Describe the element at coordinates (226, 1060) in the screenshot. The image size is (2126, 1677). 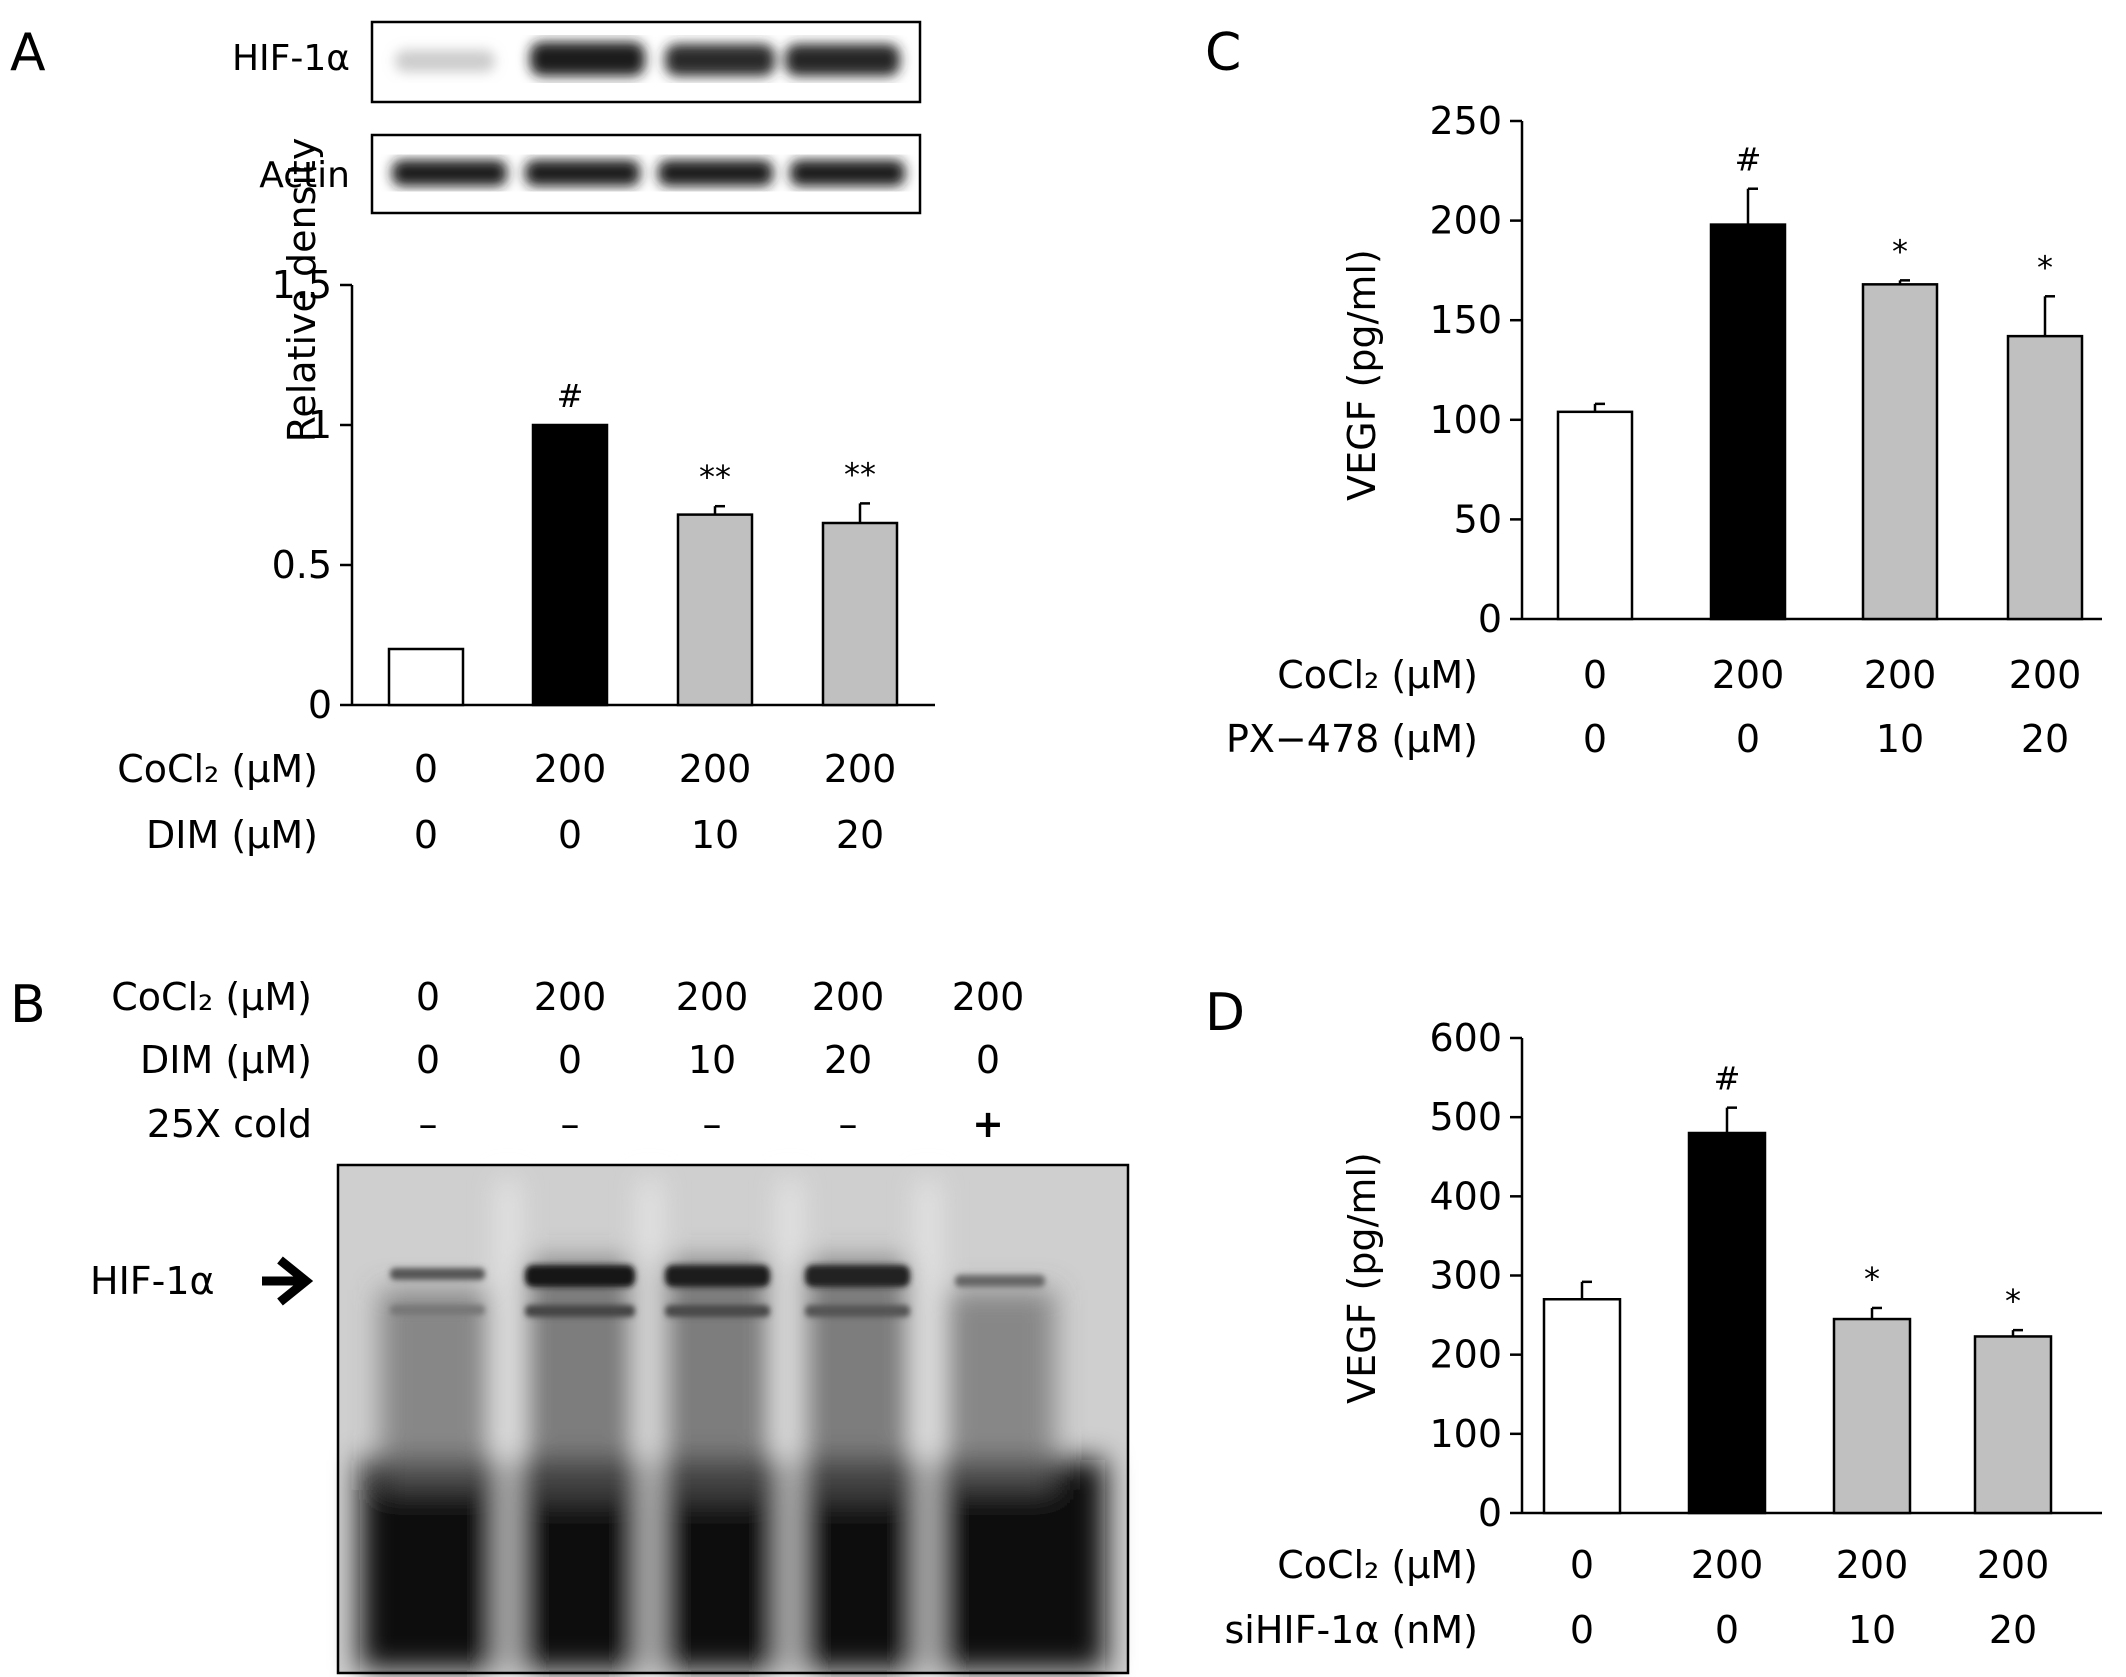
I see `row-label: DIM (μM)` at that location.